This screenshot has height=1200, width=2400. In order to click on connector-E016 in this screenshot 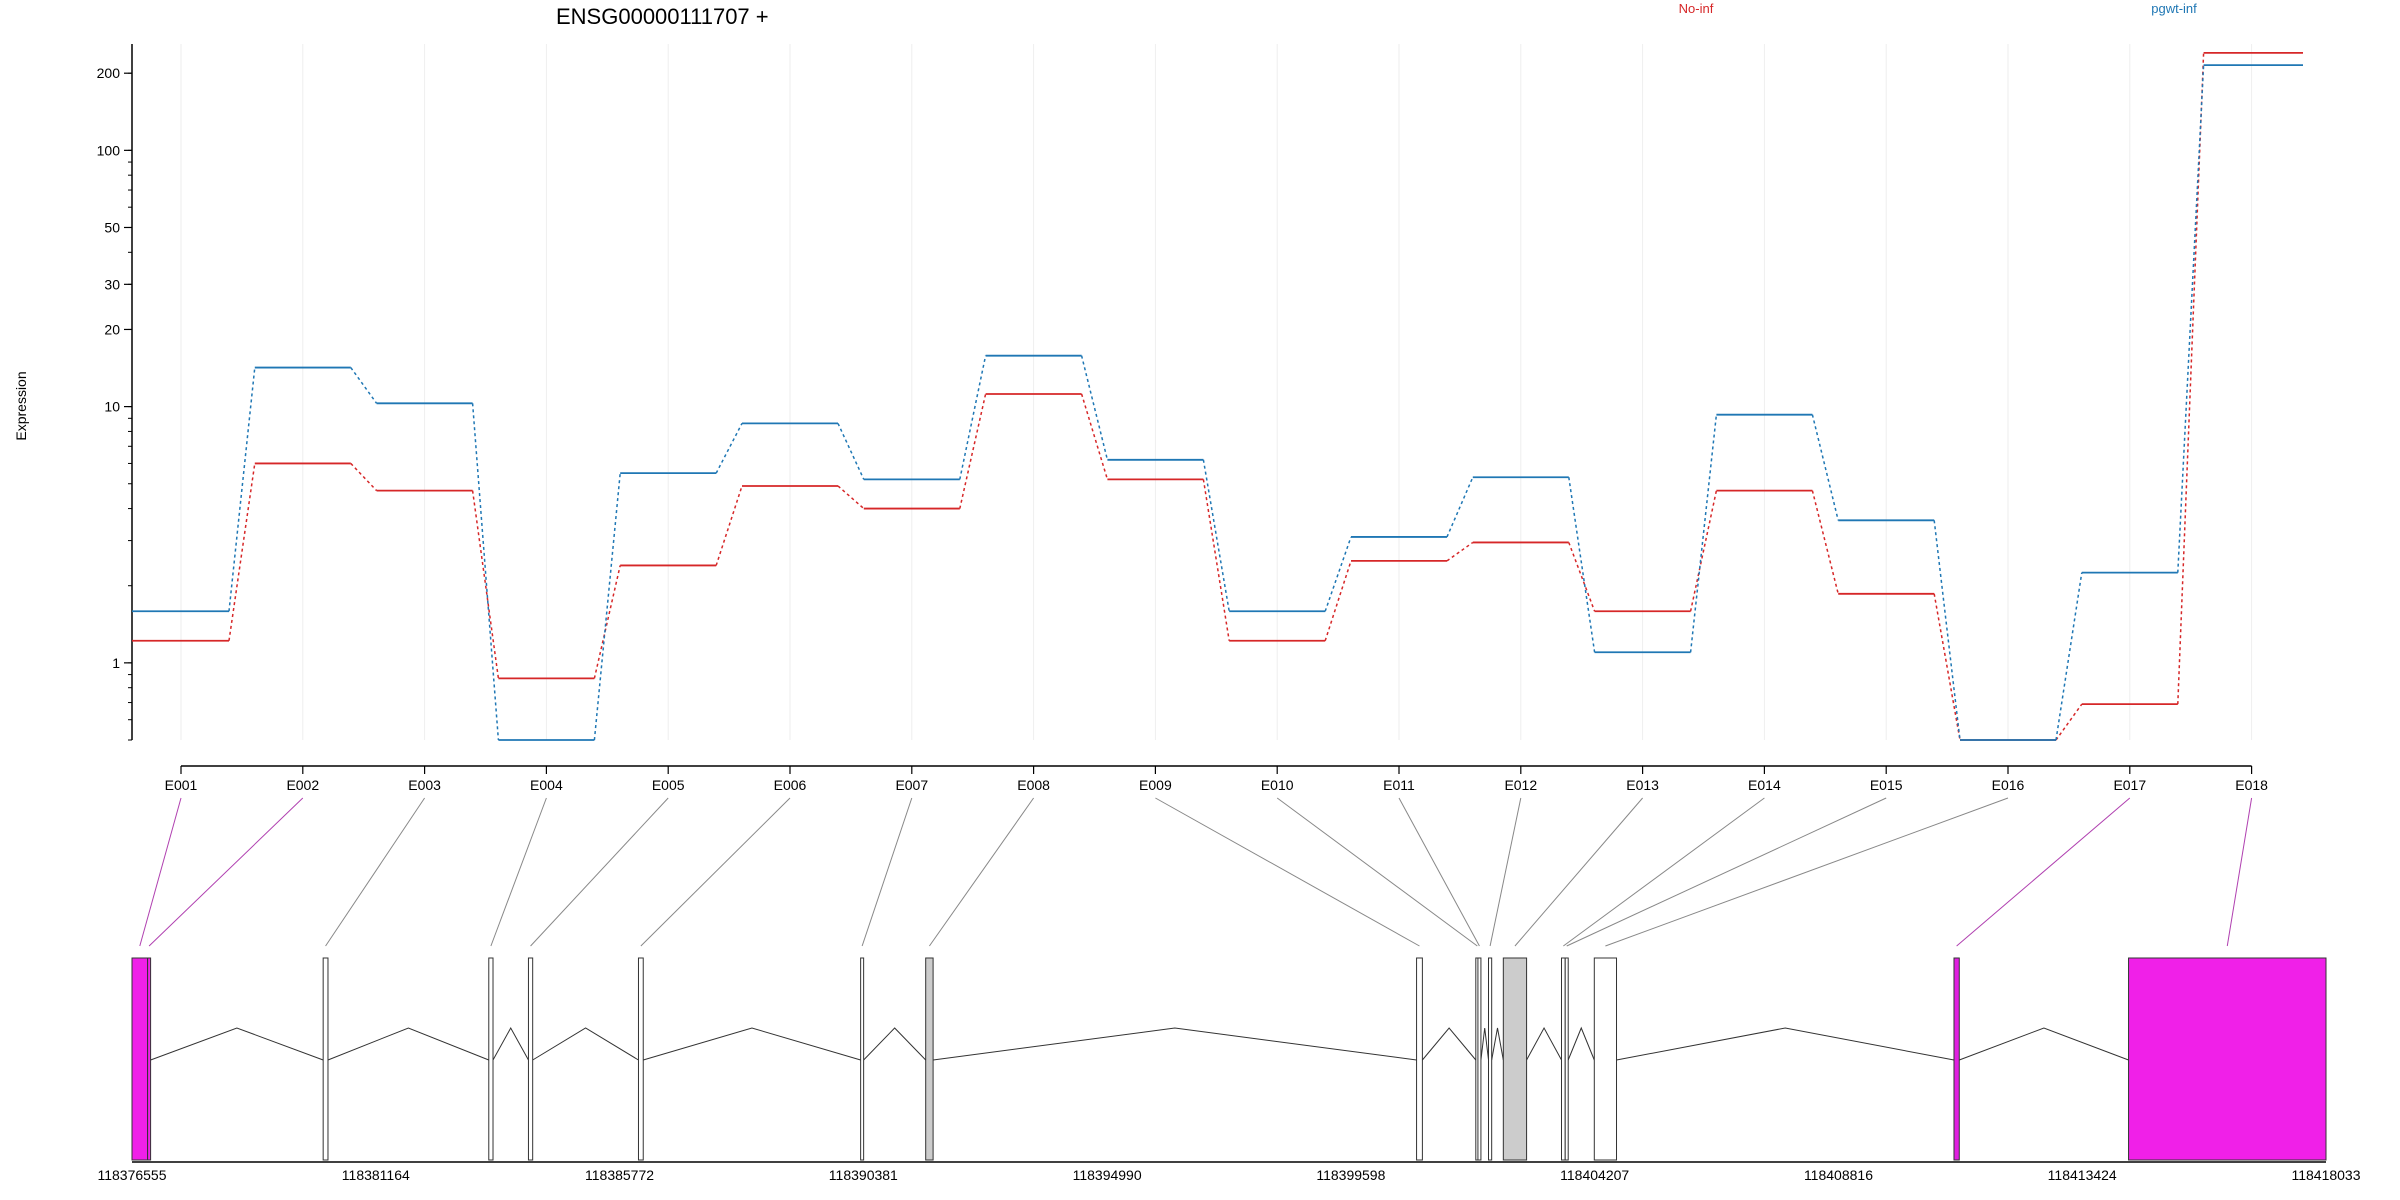, I will do `click(1807, 872)`.